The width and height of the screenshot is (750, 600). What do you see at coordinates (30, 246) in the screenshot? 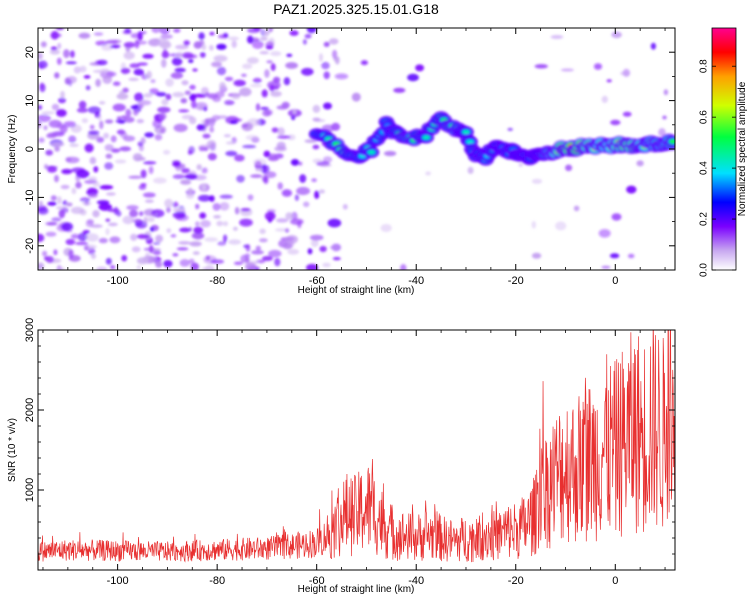
I see `spectrogram-y-tick-label: -20` at bounding box center [30, 246].